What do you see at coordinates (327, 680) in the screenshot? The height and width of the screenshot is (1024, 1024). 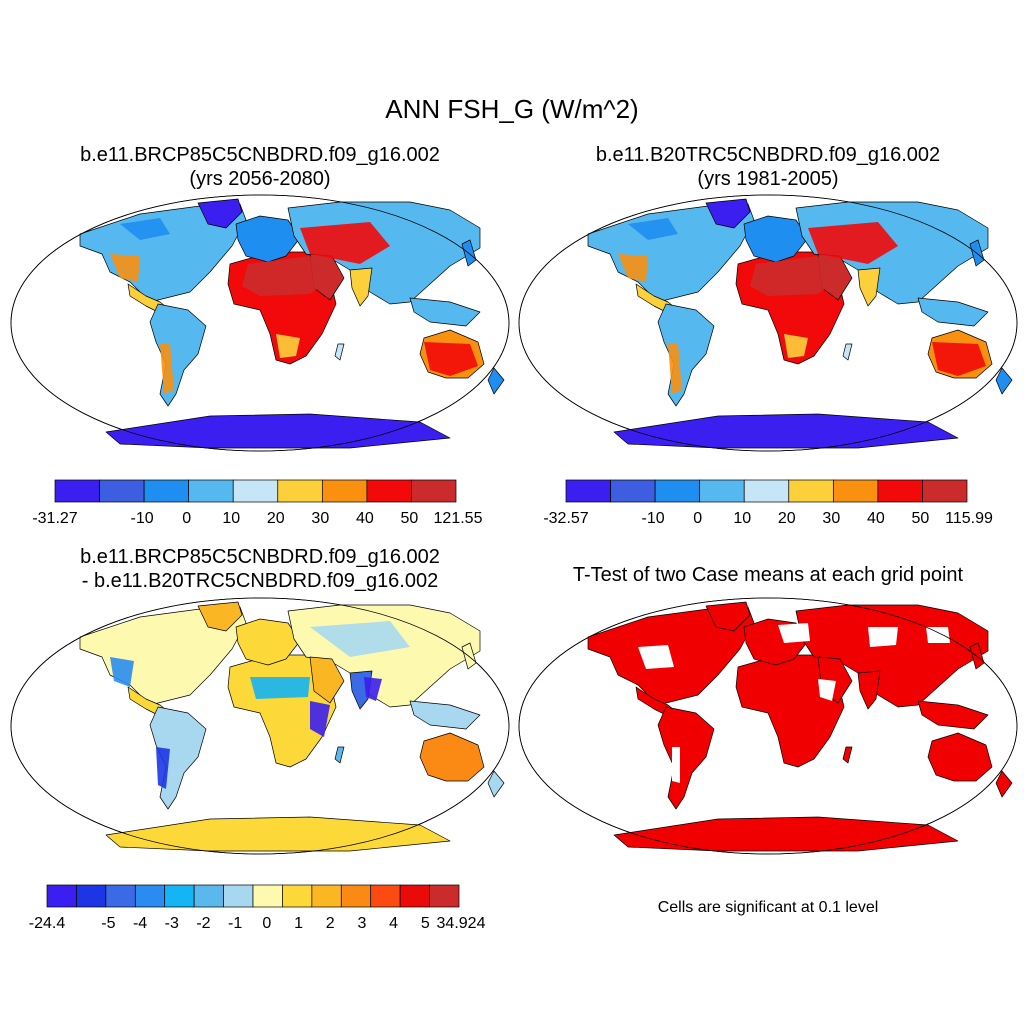 I see `arabia-p3` at bounding box center [327, 680].